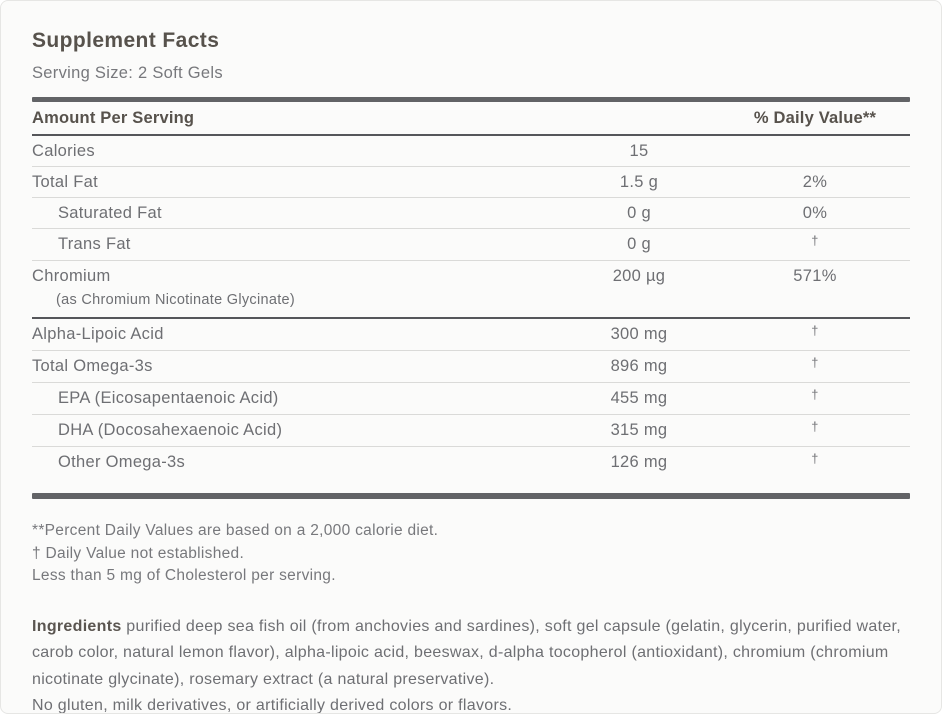 The height and width of the screenshot is (714, 942). Describe the element at coordinates (94, 244) in the screenshot. I see `nutrient-name: Trans Fat` at that location.